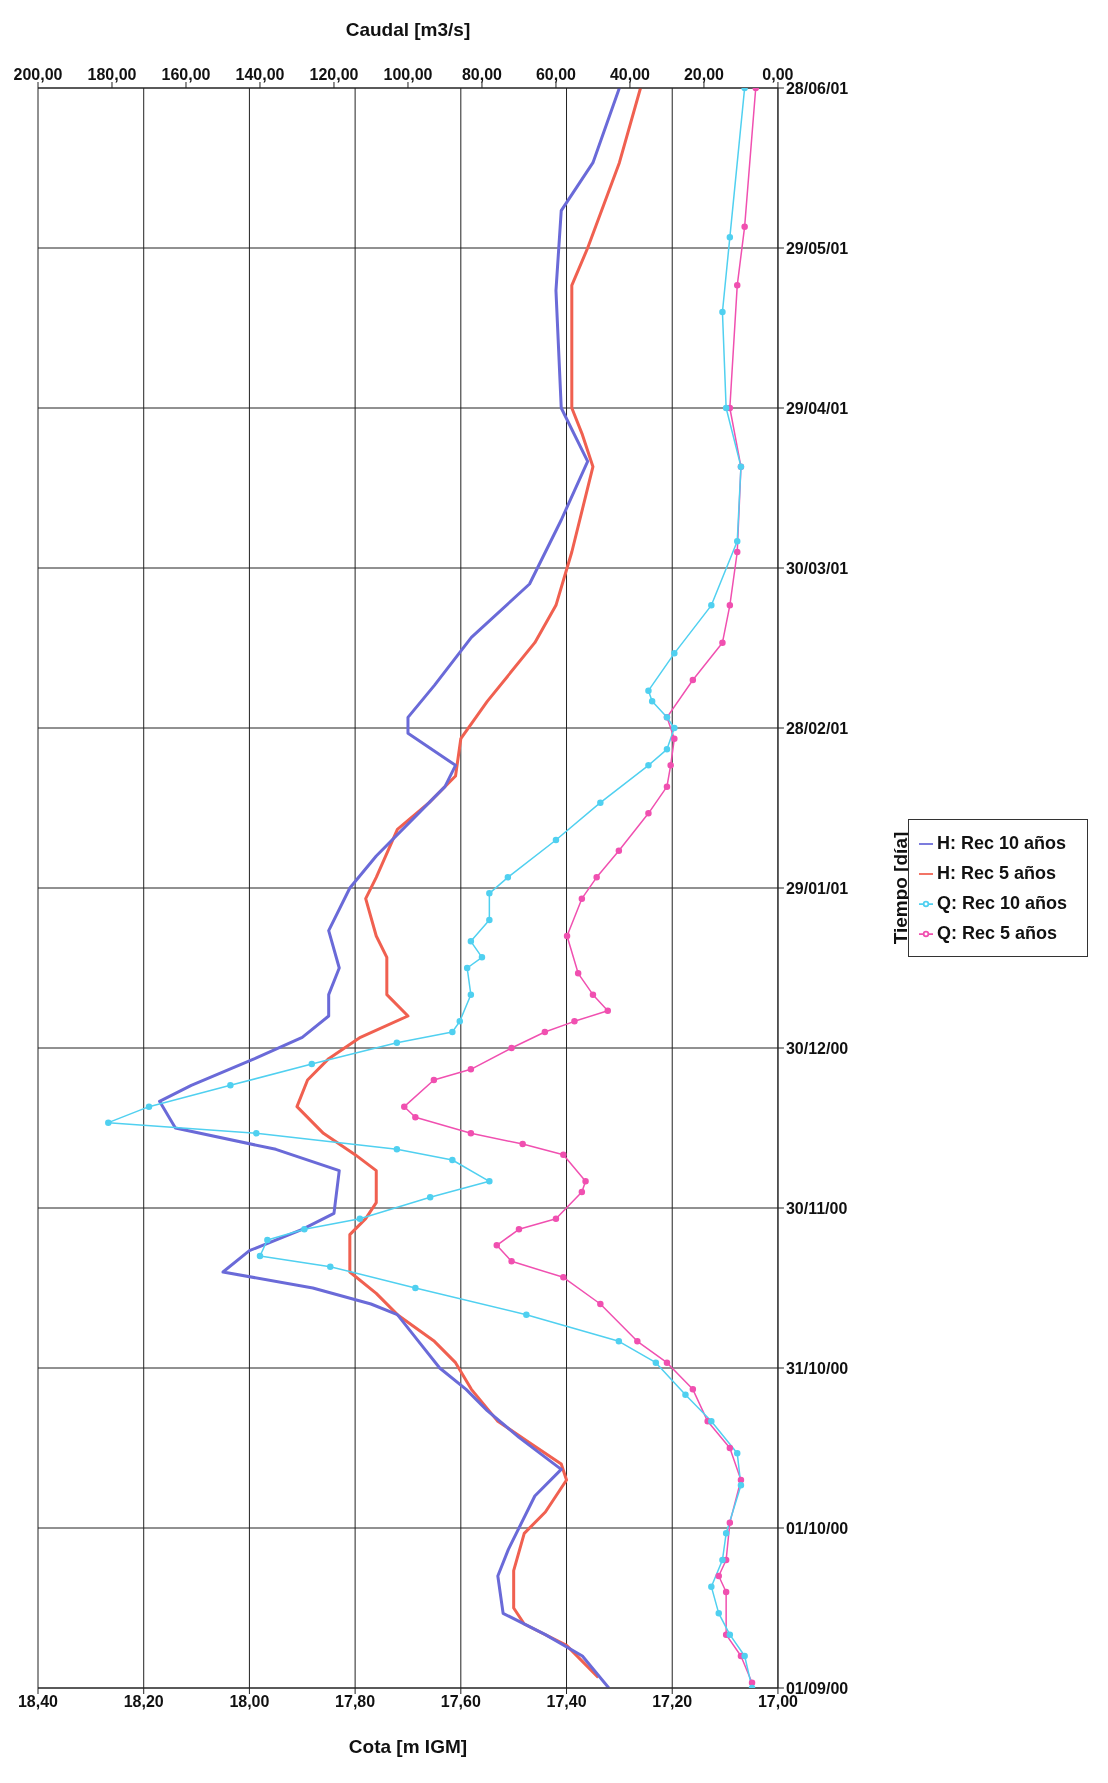 The height and width of the screenshot is (1783, 1108). What do you see at coordinates (186, 74) in the screenshot?
I see `x2-tick-label: 160,00` at bounding box center [186, 74].